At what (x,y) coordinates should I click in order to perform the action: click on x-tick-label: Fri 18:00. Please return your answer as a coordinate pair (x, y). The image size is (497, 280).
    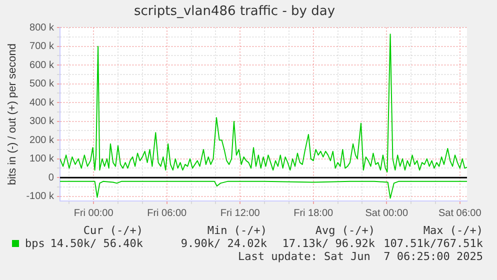
    Looking at the image, I should click on (314, 213).